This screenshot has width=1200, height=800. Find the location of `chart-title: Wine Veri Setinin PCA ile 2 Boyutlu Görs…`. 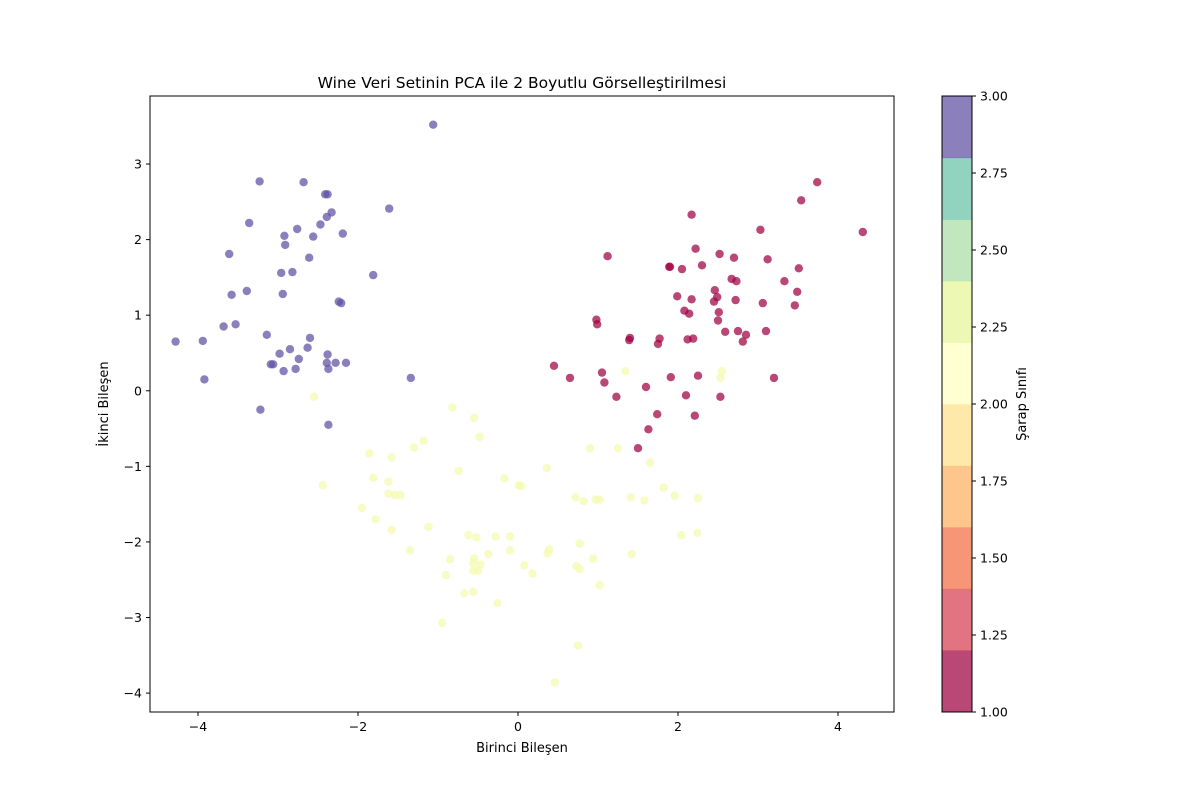

chart-title: Wine Veri Setinin PCA ile 2 Boyutlu Görs… is located at coordinates (522, 83).